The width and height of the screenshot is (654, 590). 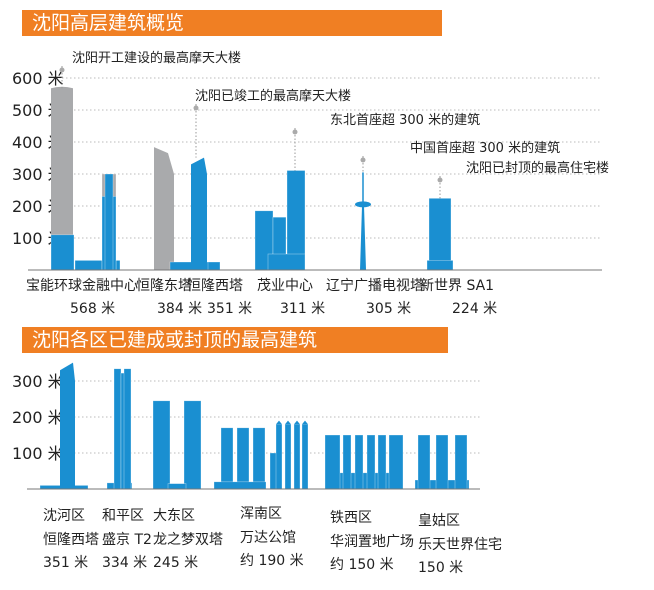 I want to click on building-height-label: 334 米, so click(x=124, y=563).